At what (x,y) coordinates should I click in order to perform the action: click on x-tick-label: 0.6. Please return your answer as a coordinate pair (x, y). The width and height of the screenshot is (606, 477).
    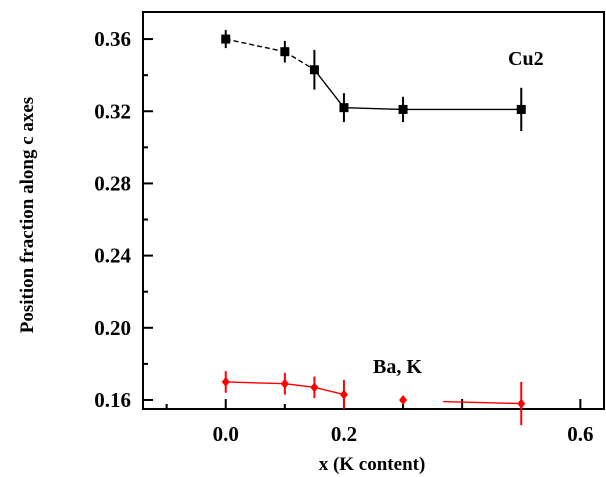
    Looking at the image, I should click on (580, 434).